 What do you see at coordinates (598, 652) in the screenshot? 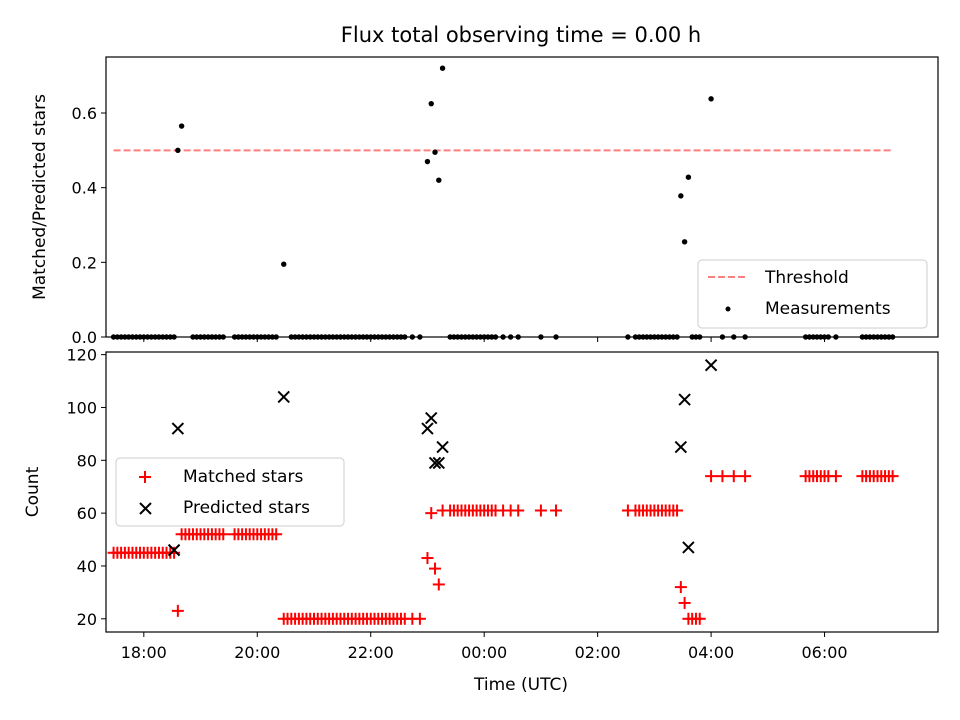
I see `x-tick-label: 02:00` at bounding box center [598, 652].